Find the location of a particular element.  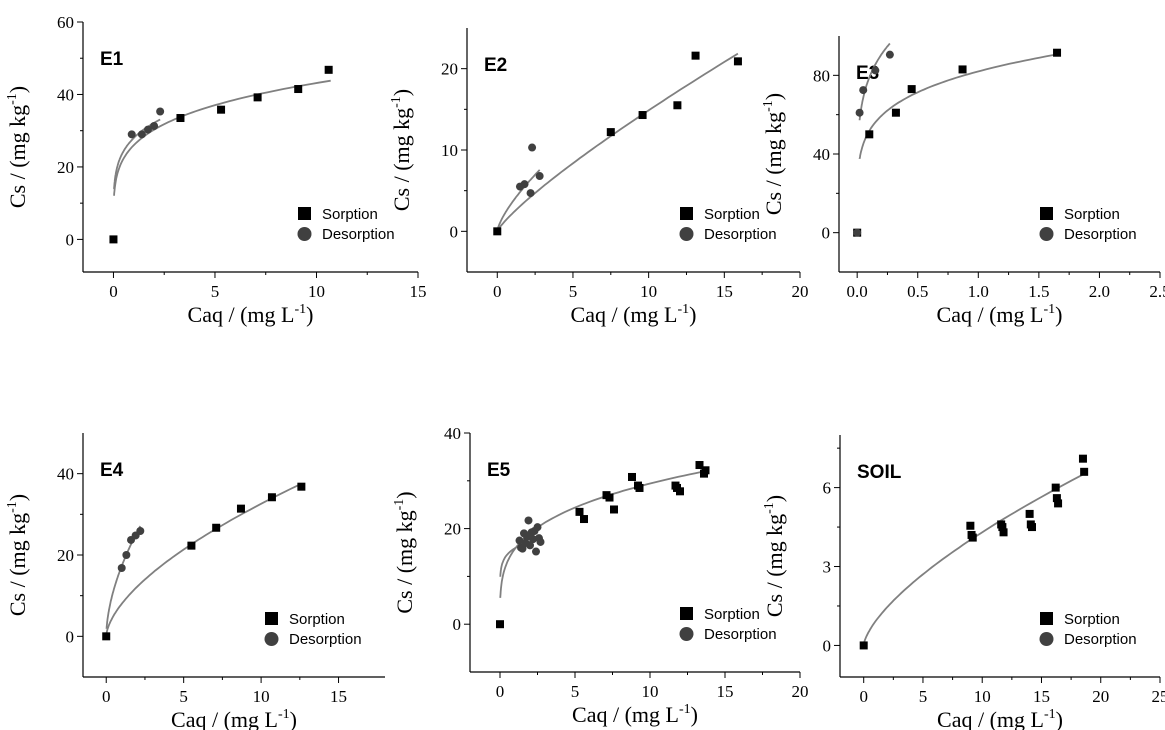

x-tick-label: 2.5 is located at coordinates (1157, 291).